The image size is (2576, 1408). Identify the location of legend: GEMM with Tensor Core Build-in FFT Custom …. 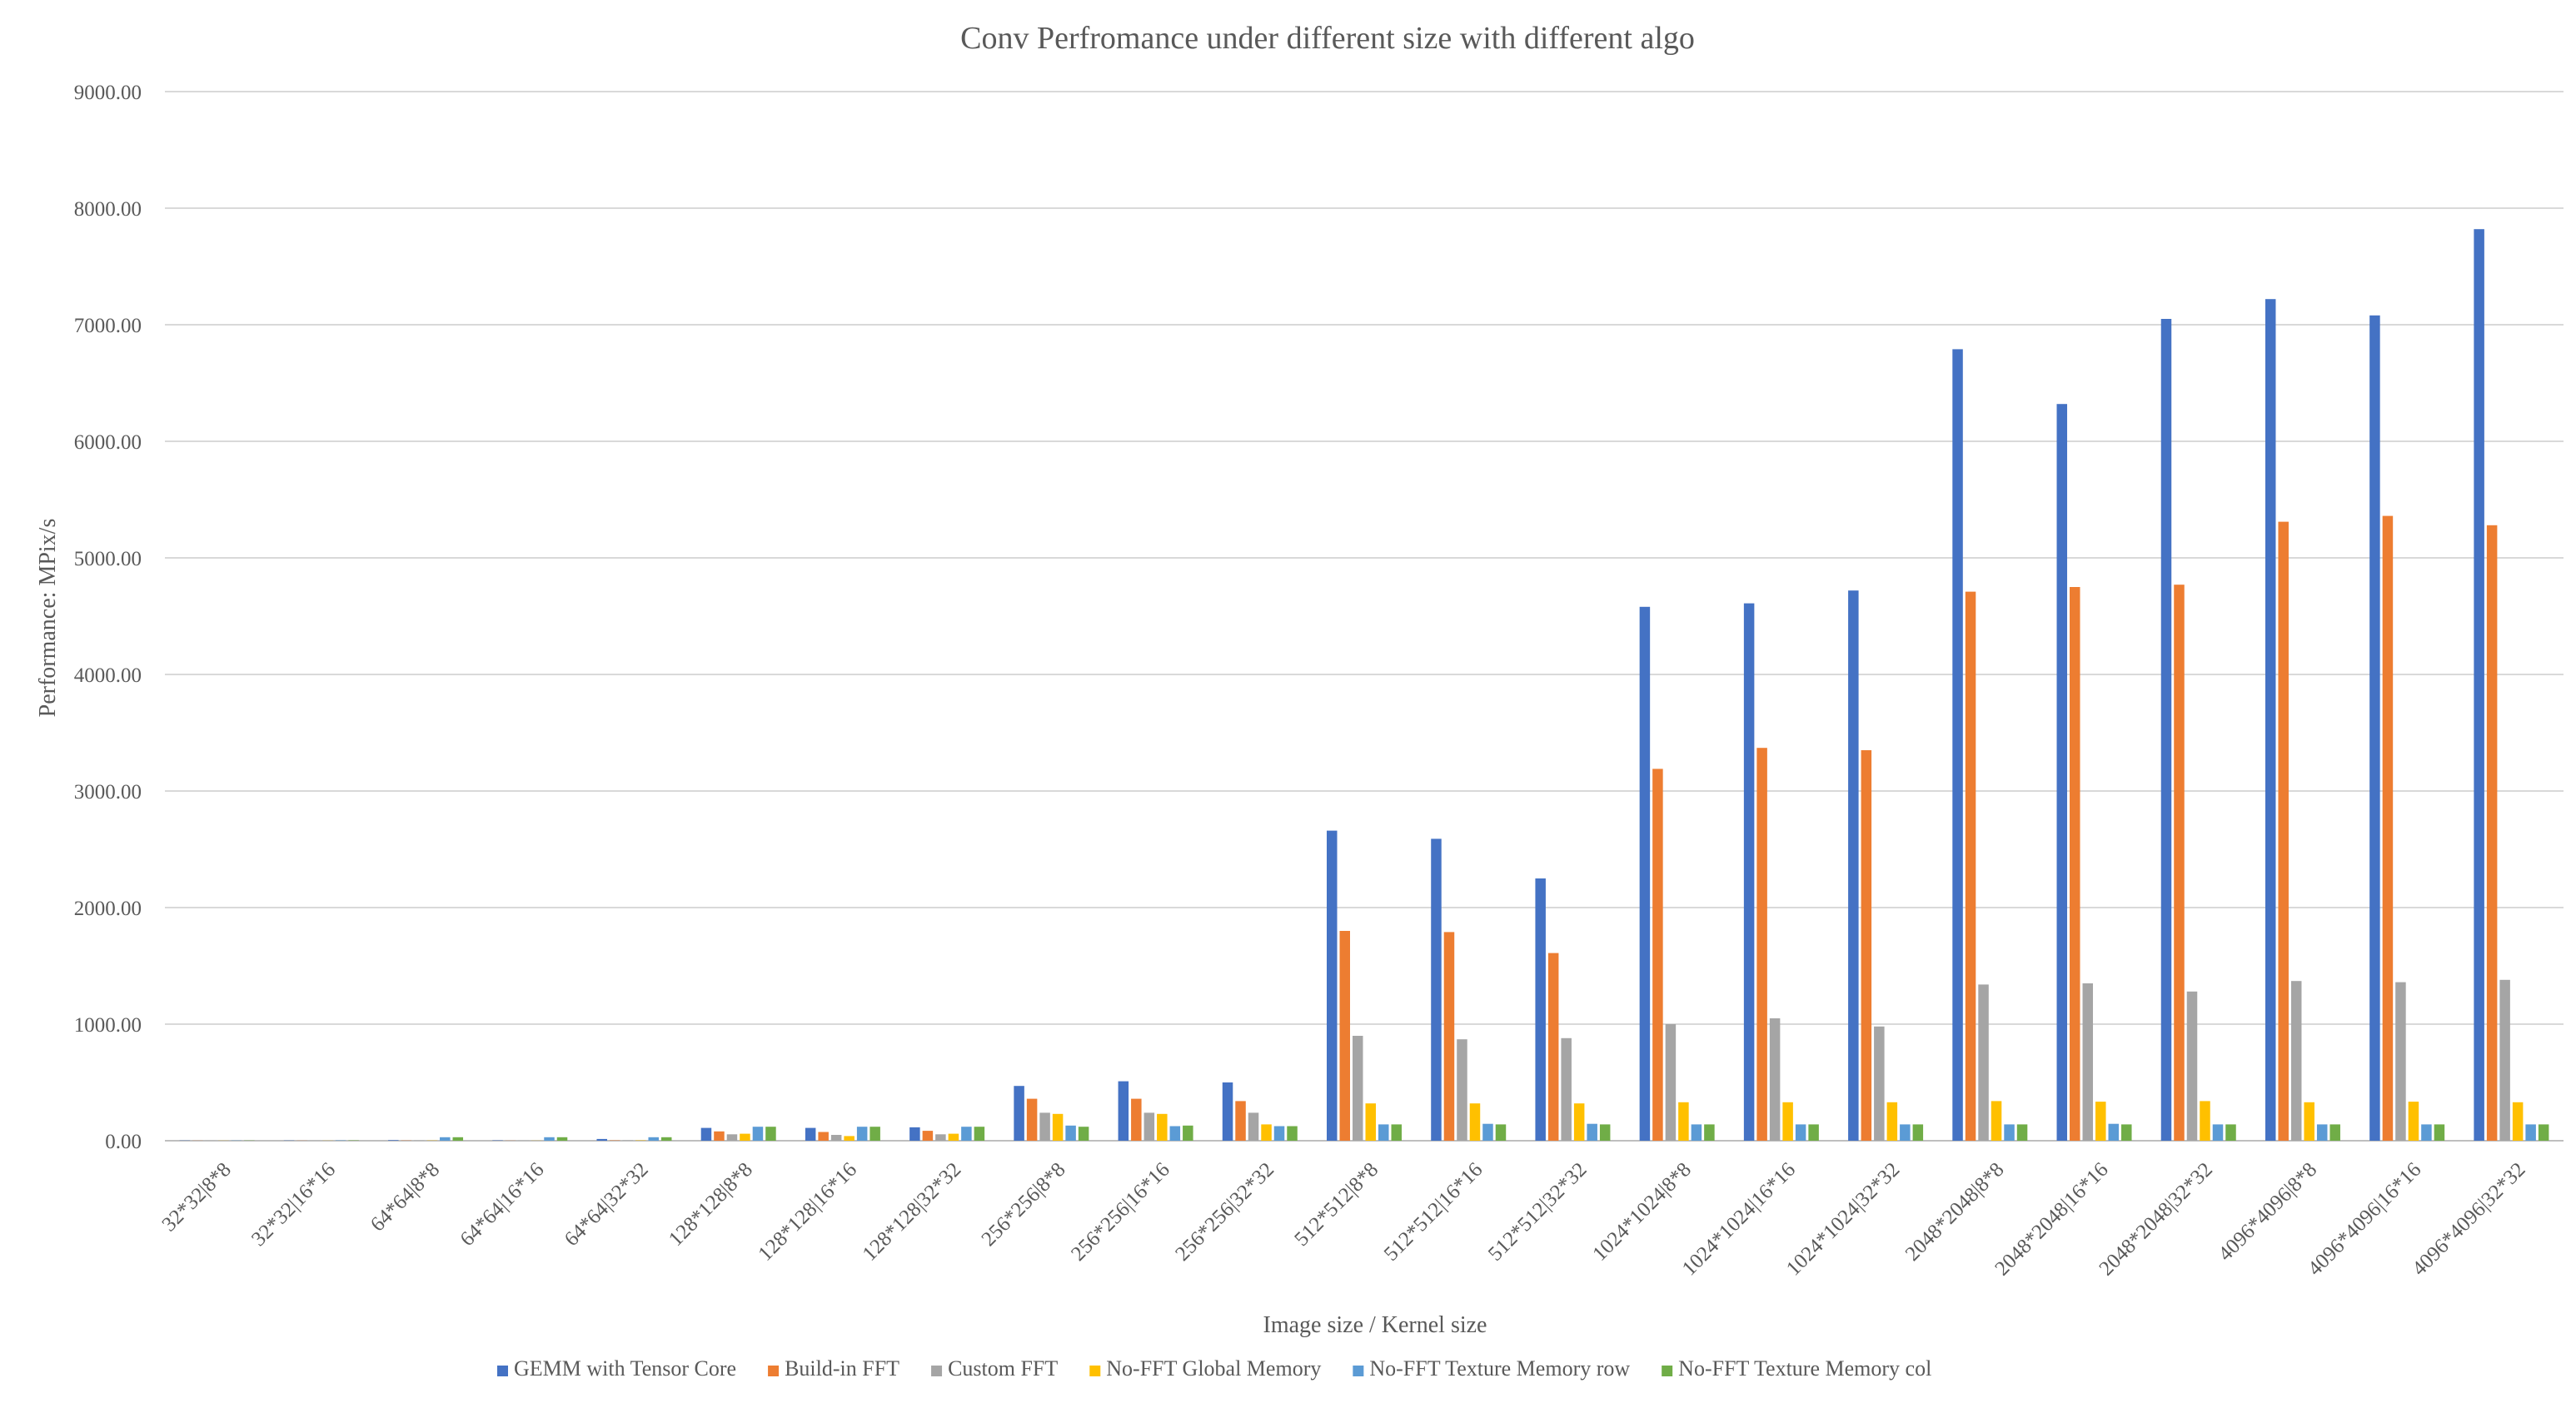
(1214, 1368).